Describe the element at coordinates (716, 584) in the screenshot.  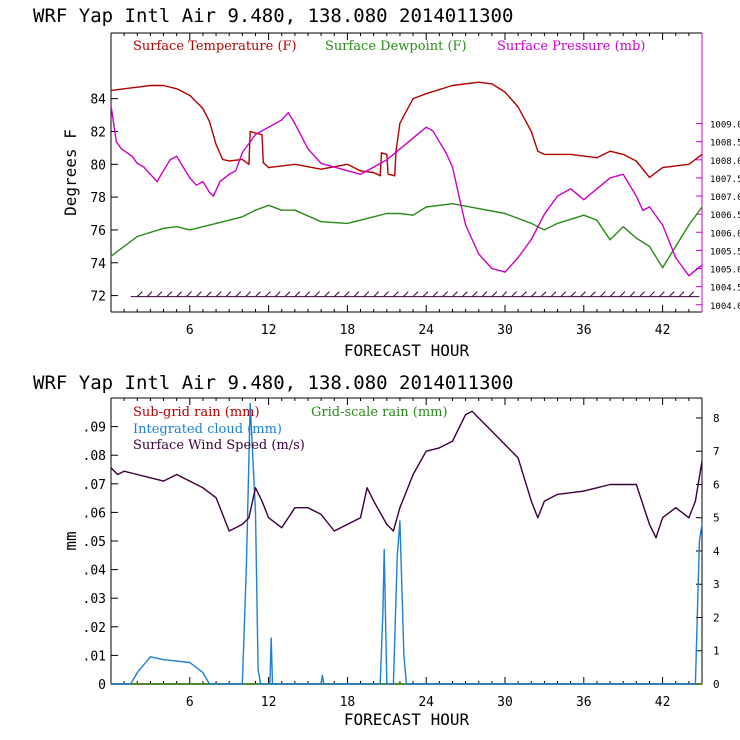
I see `y2-tick-label: 3` at that location.